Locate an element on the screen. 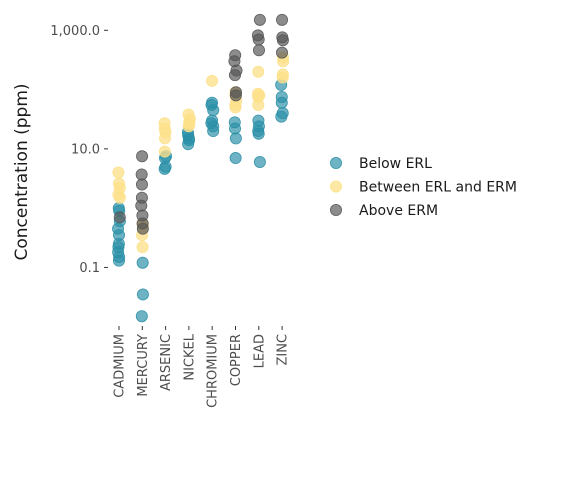 This screenshot has height=480, width=576. legend: Below ERL Between ERL and ERM Above ERM is located at coordinates (423, 187).